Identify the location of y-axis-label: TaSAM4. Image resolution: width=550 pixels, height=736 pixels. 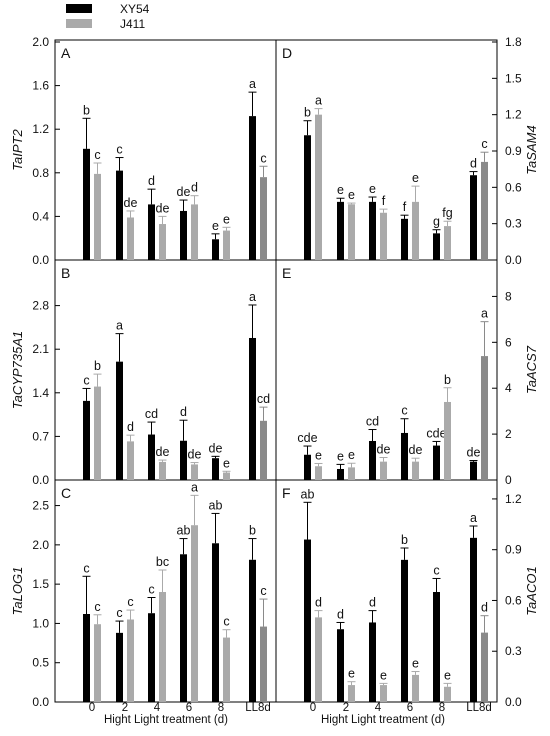
(531, 149).